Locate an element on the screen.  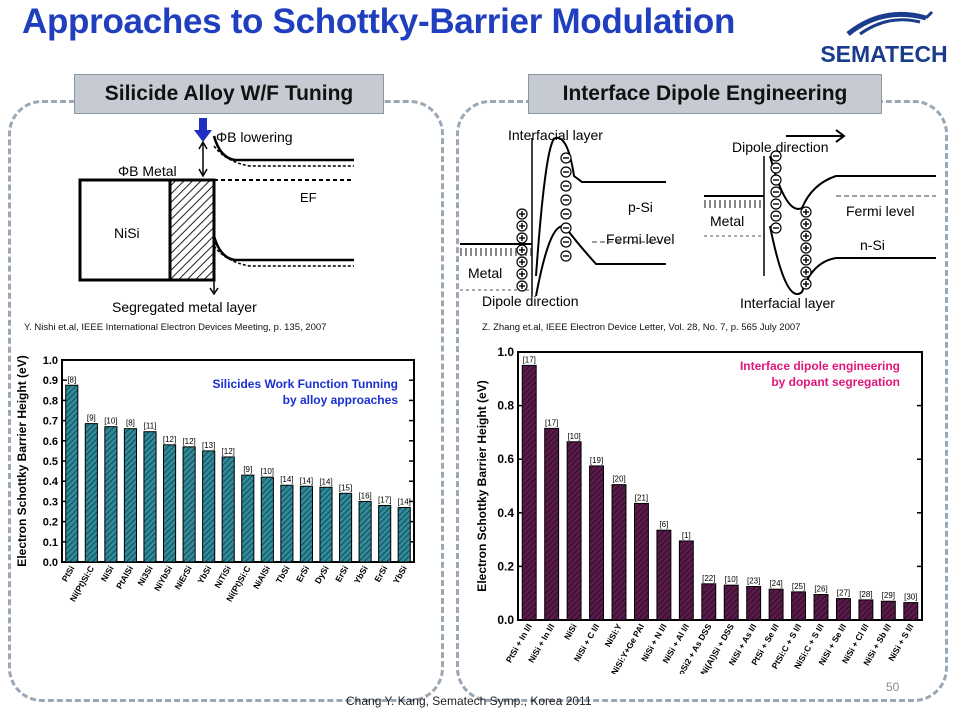
ref-label: [20] is located at coordinates (618, 479).